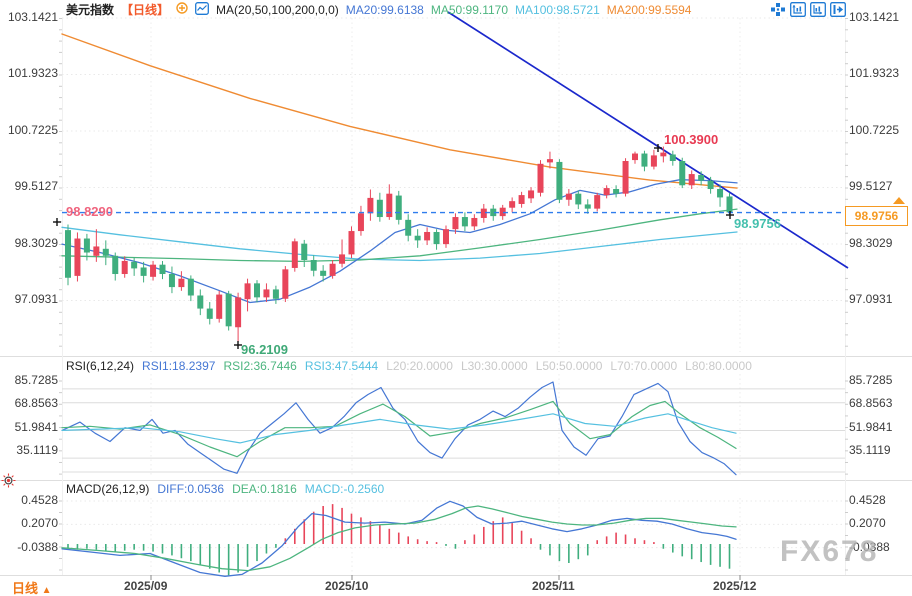  Describe the element at coordinates (277, 9) in the screenshot. I see `ma-settings: MA(20,50,100,200,0,0)` at that location.